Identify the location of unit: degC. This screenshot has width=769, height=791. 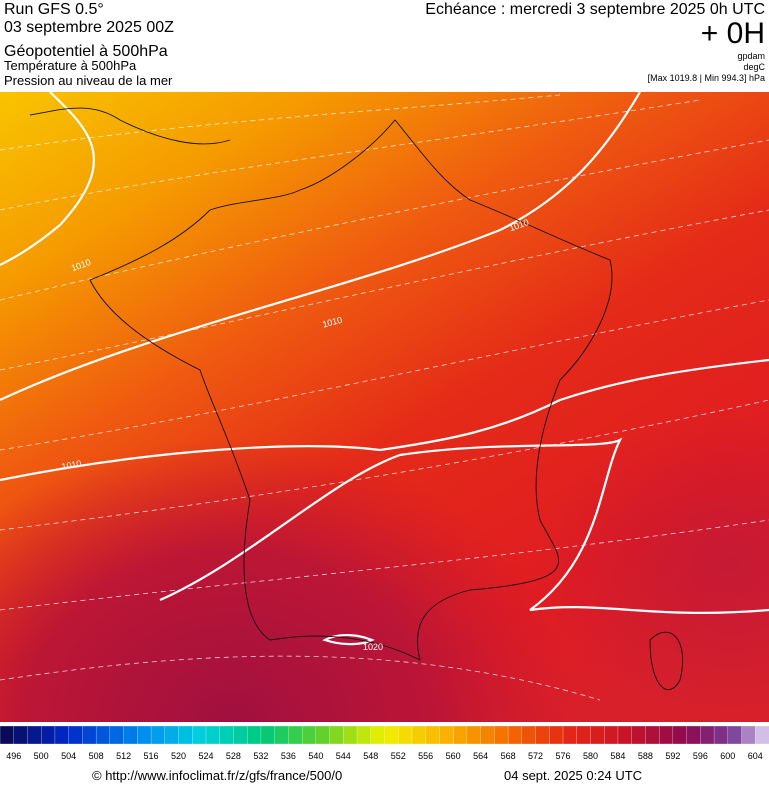
(754, 67).